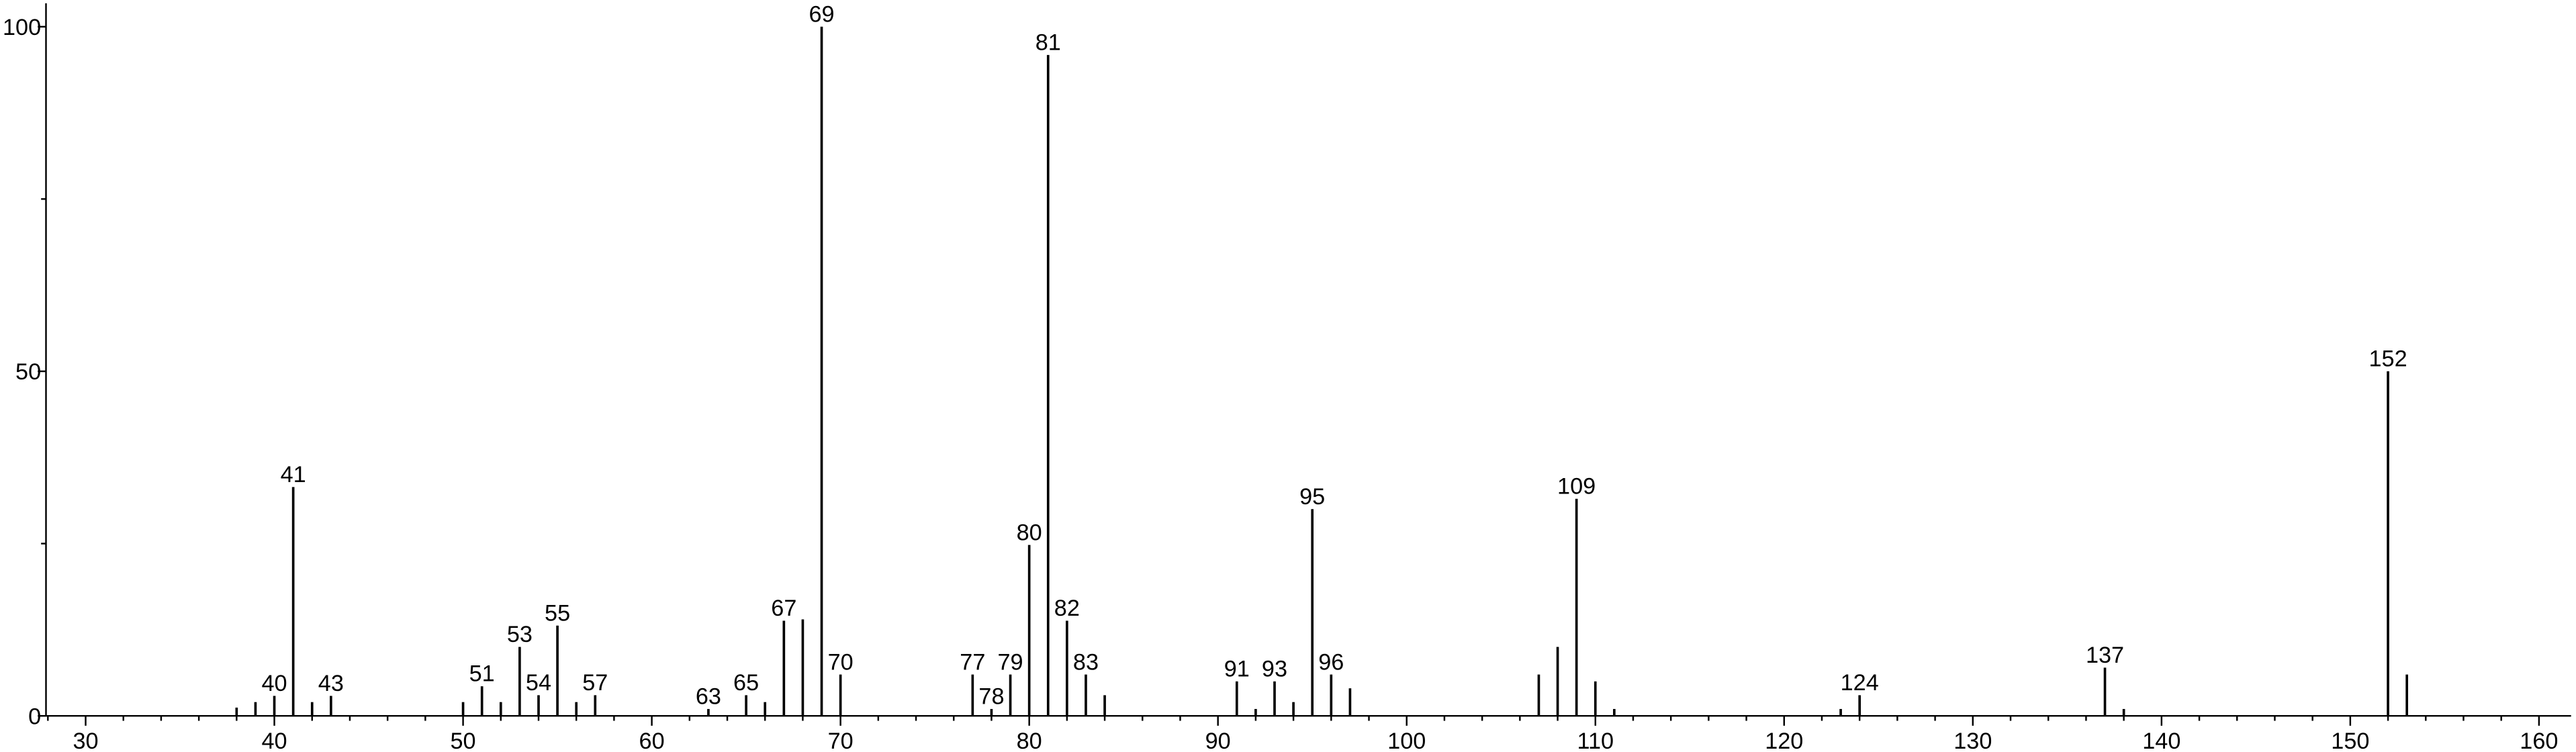  Describe the element at coordinates (22, 27) in the screenshot. I see `y-tick-label: 100` at that location.